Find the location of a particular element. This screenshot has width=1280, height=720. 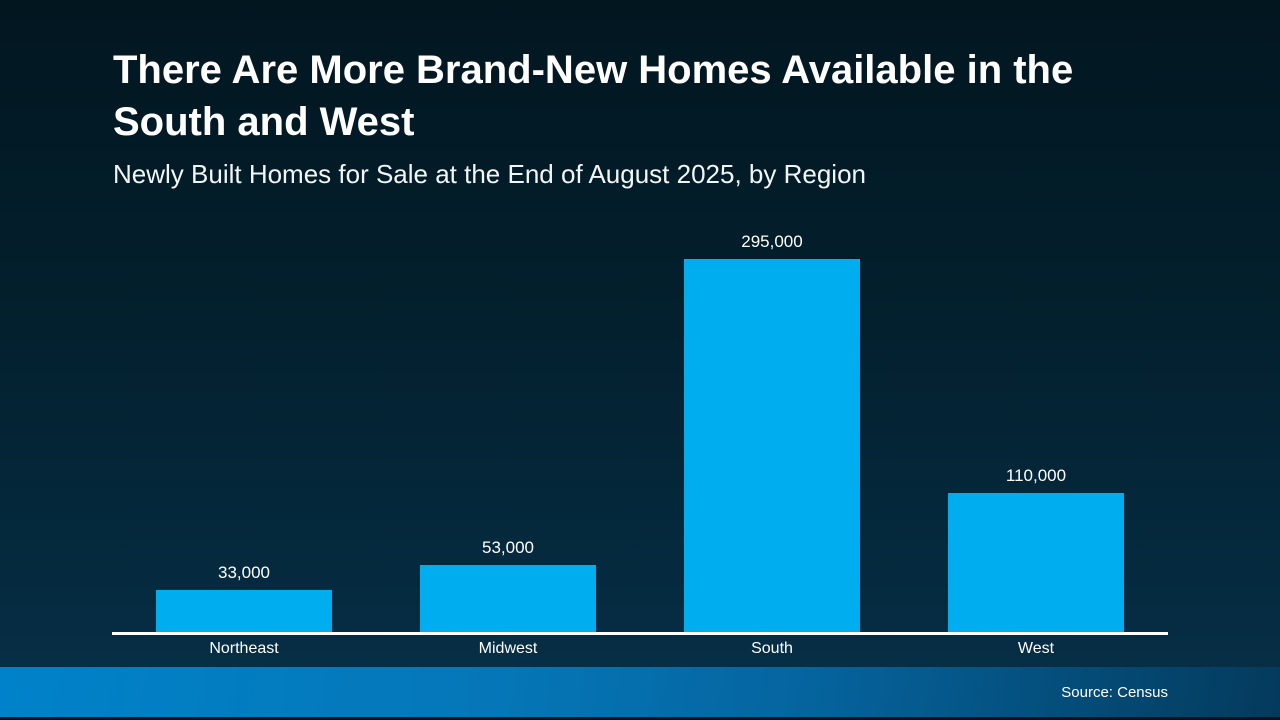

footer: Source: Census is located at coordinates (640, 693).